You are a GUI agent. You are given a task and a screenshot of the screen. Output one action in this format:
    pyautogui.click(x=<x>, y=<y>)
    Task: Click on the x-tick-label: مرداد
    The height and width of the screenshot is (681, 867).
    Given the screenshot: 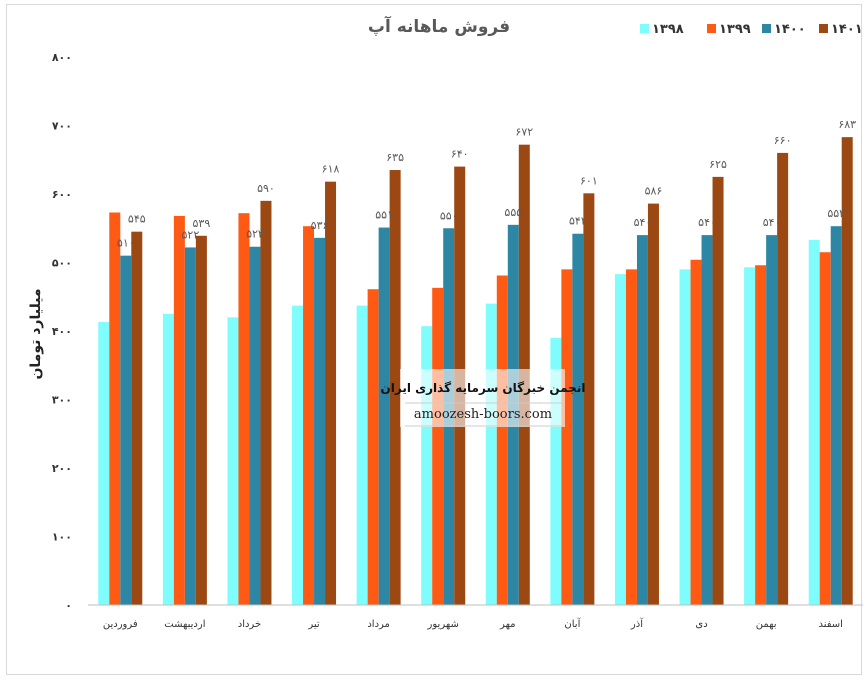 What is the action you would take?
    pyautogui.click(x=378, y=624)
    